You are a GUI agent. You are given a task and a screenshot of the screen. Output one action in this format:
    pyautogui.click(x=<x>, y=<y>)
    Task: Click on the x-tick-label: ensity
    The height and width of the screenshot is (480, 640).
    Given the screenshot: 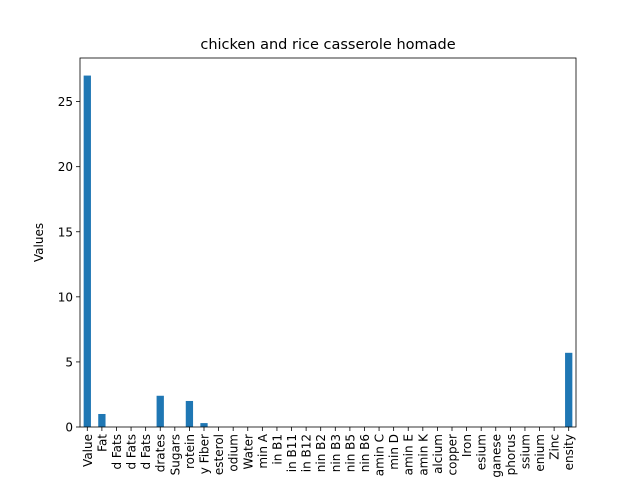 What is the action you would take?
    pyautogui.click(x=569, y=452)
    